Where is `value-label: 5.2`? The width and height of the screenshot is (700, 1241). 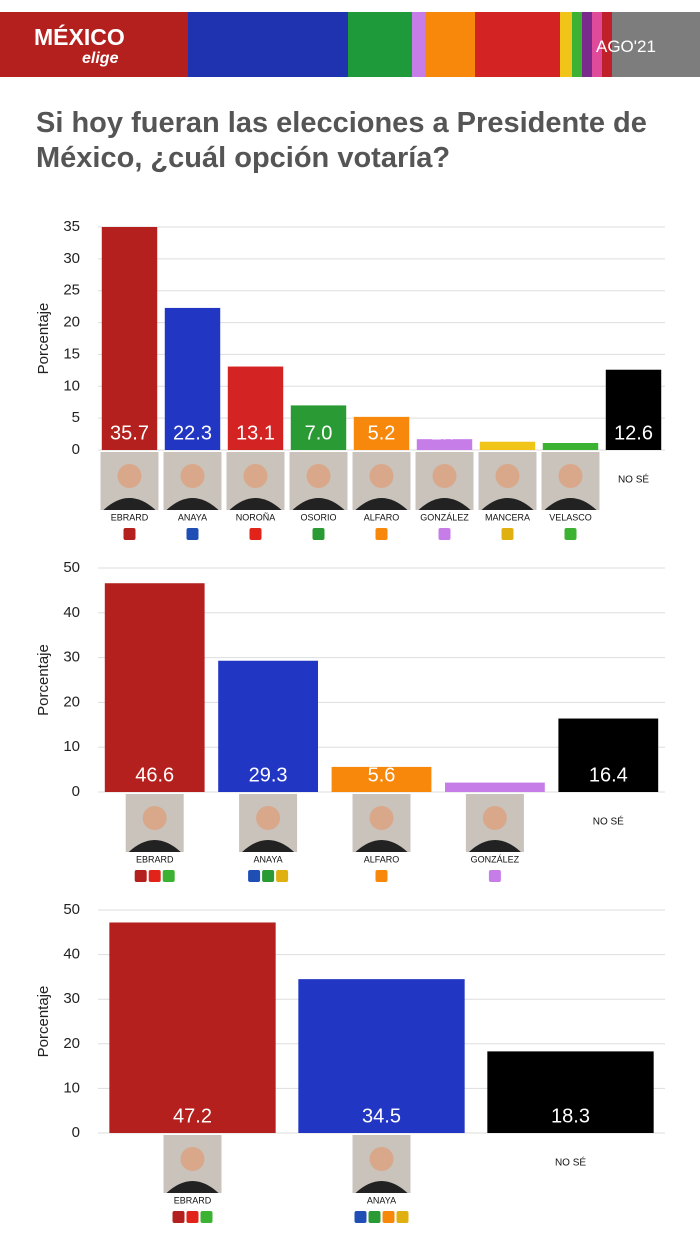
value-label: 5.2 is located at coordinates (382, 433).